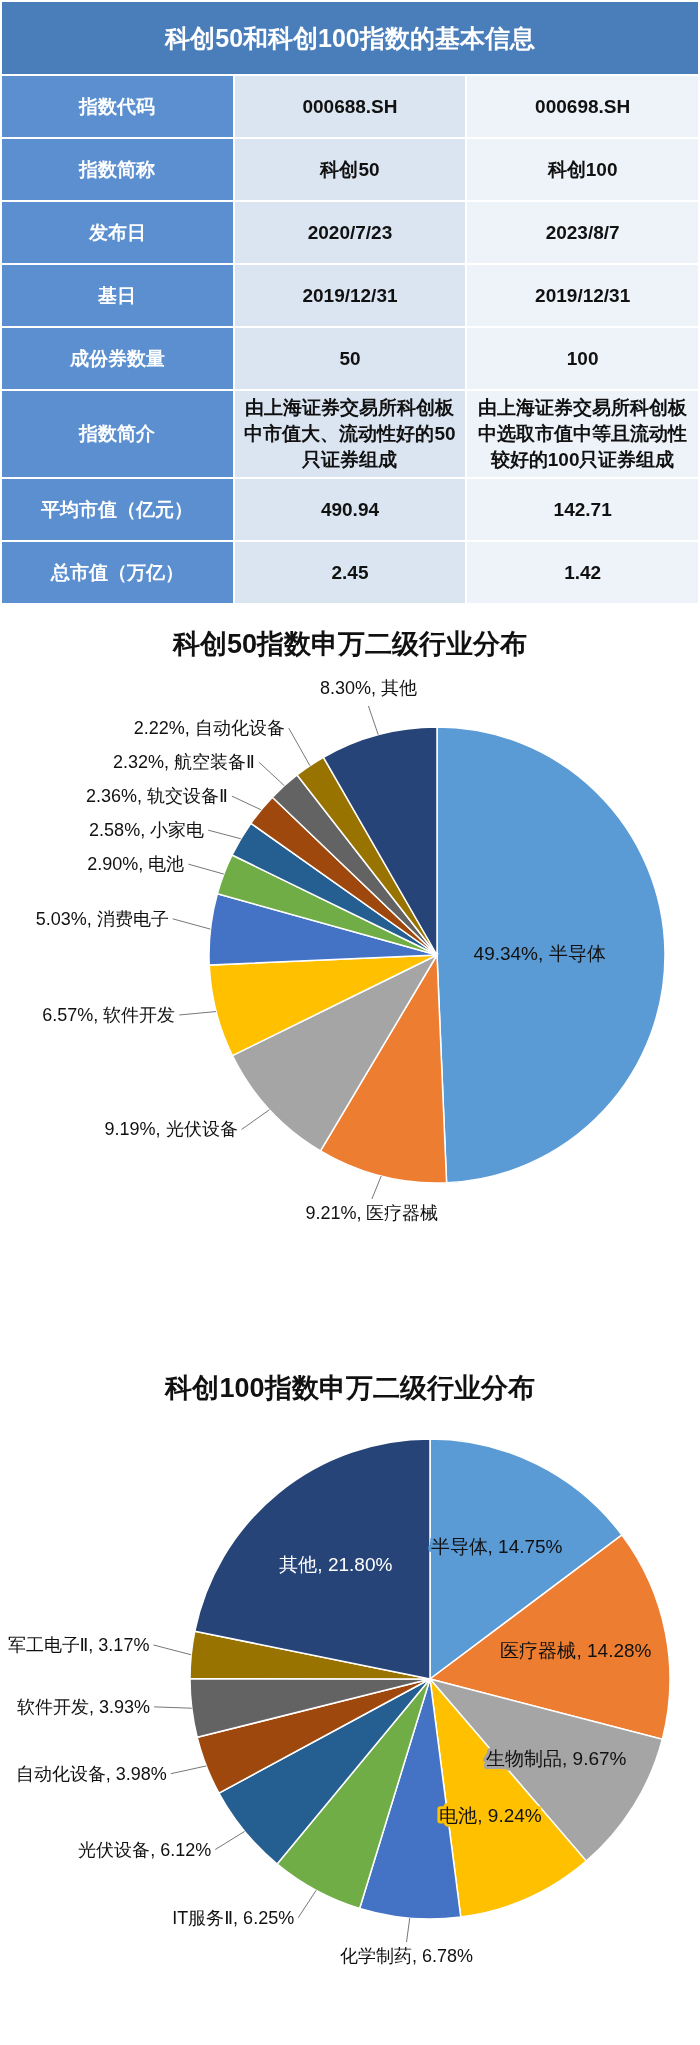  Describe the element at coordinates (349, 1388) in the screenshot. I see `chart-title: 科创100指数申万二级行业分布` at that location.